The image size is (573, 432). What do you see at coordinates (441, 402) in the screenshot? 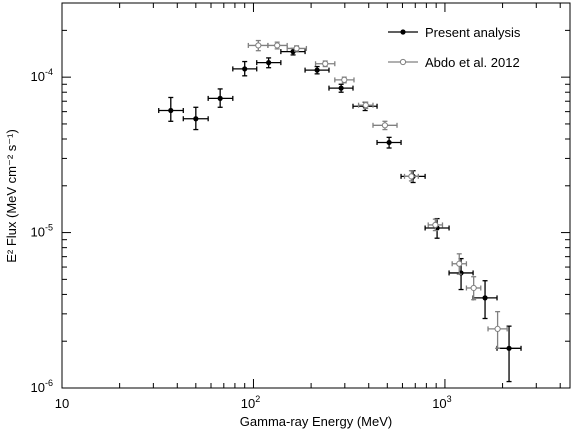
I see `x-tick-label: 10³` at bounding box center [441, 402].